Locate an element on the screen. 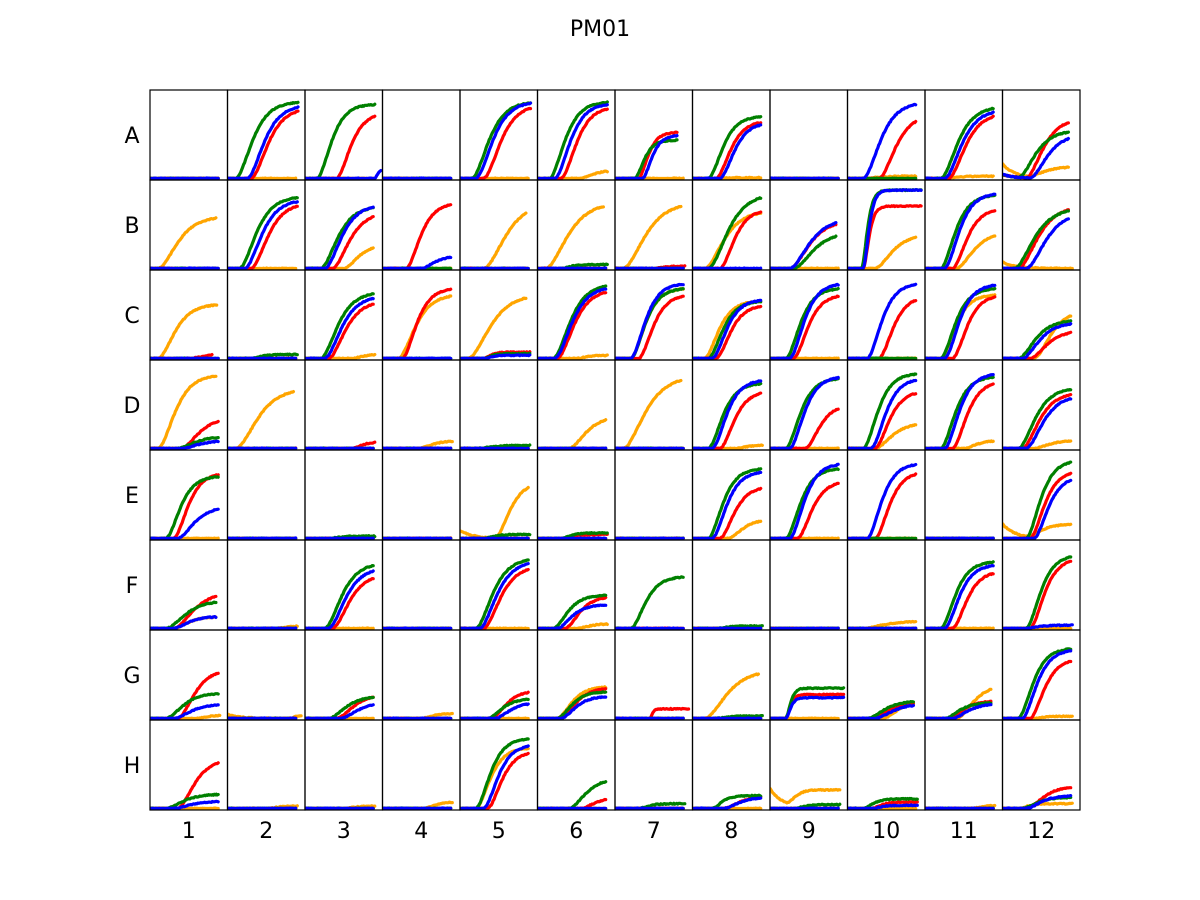 This screenshot has height=900, width=1200. well-h4 is located at coordinates (421, 765).